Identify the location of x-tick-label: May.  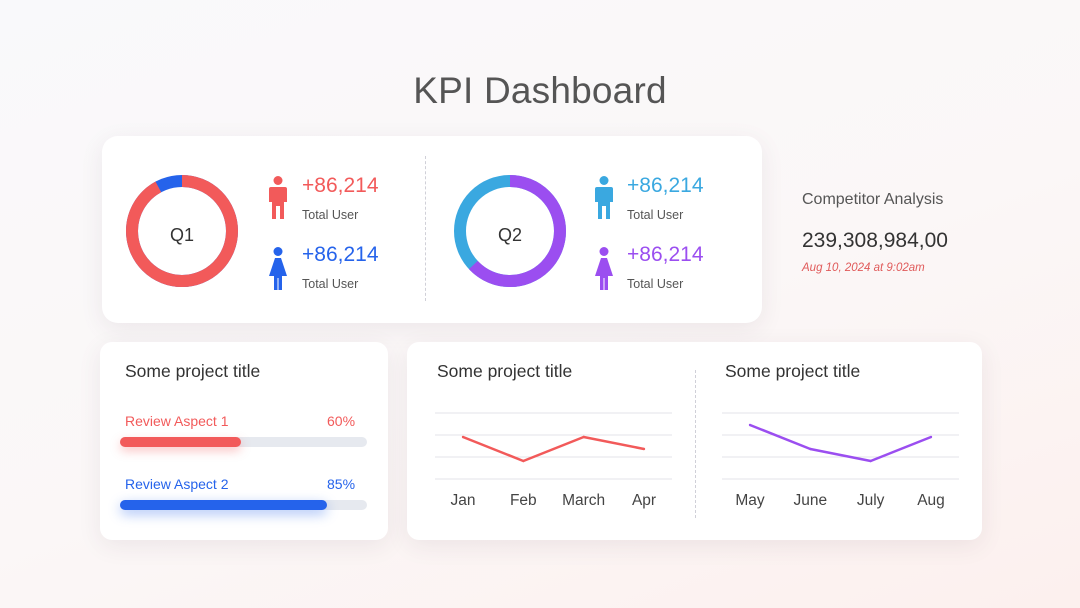
(750, 500).